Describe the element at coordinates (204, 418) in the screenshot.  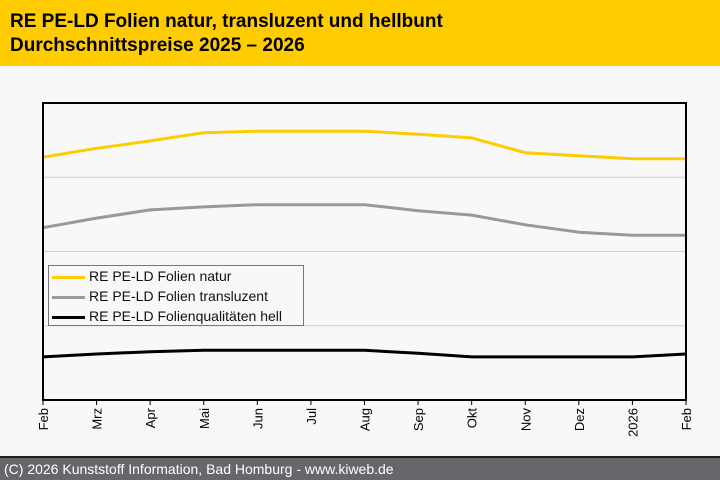
I see `x-tick-label: Mai` at that location.